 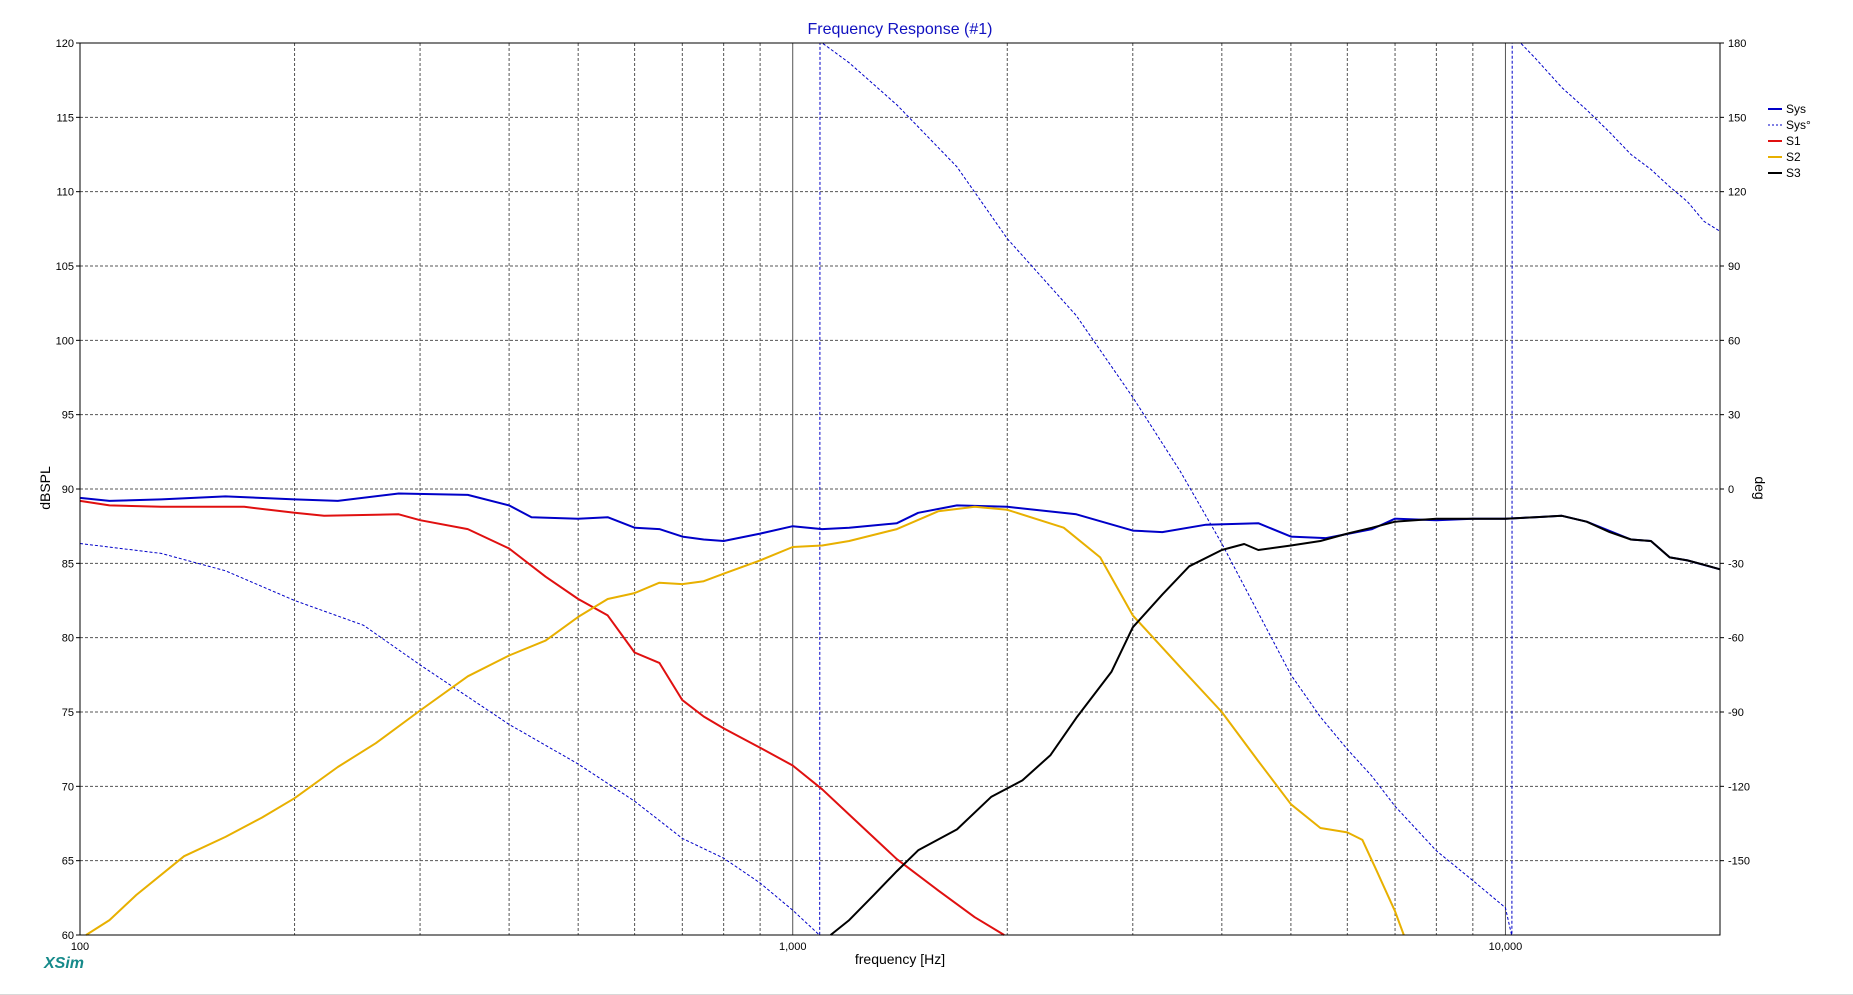 What do you see at coordinates (68, 416) in the screenshot?
I see `y-tick-label: 95` at bounding box center [68, 416].